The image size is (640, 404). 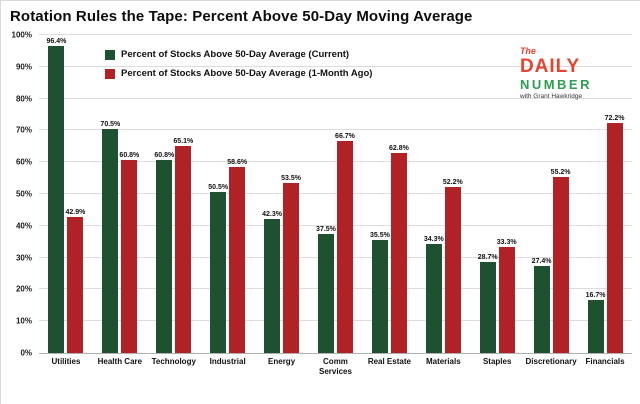 I want to click on x-category-label: Industrial, so click(x=228, y=366).